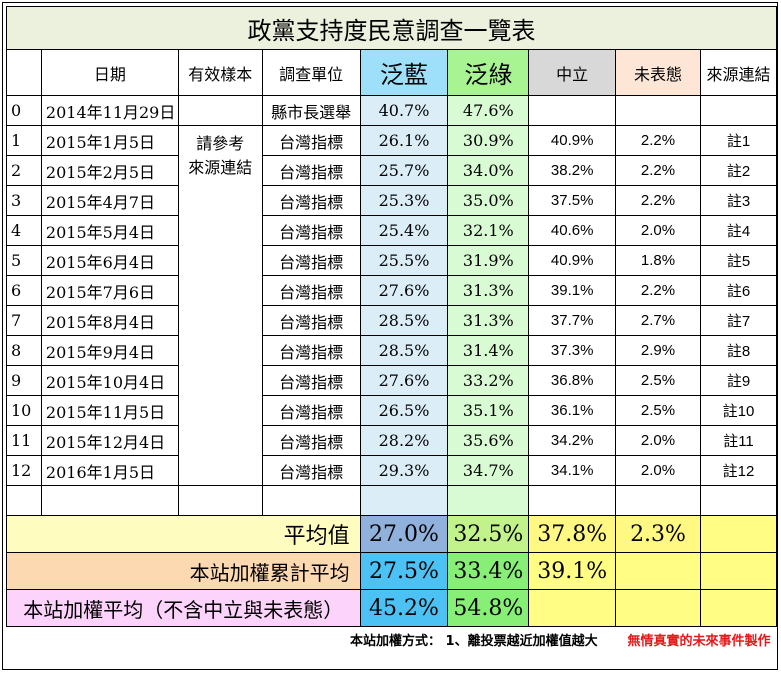  Describe the element at coordinates (738, 200) in the screenshot. I see `row-source-link: 註3` at that location.